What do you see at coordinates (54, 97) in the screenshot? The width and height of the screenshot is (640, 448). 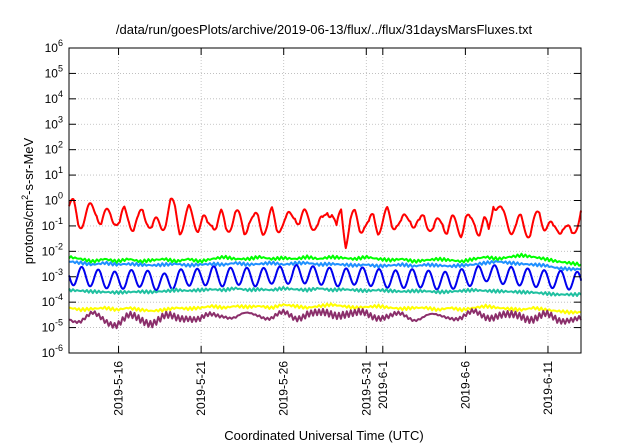 I see `y-tick-label: 10⁴` at bounding box center [54, 97].